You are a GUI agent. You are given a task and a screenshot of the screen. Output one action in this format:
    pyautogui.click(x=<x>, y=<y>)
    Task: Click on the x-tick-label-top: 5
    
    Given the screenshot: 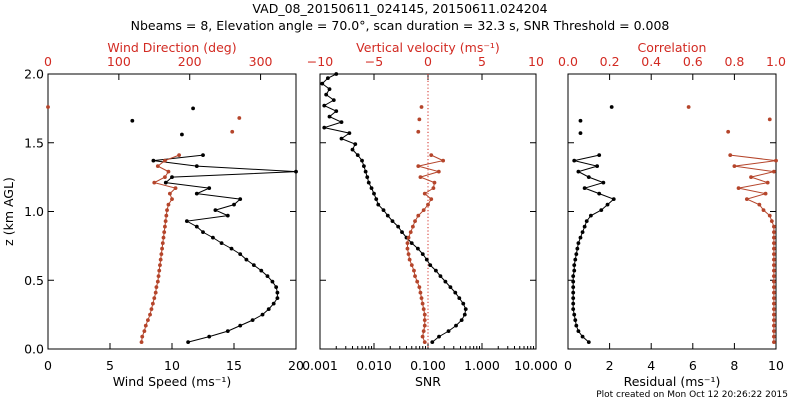 What is the action you would take?
    pyautogui.click(x=482, y=61)
    